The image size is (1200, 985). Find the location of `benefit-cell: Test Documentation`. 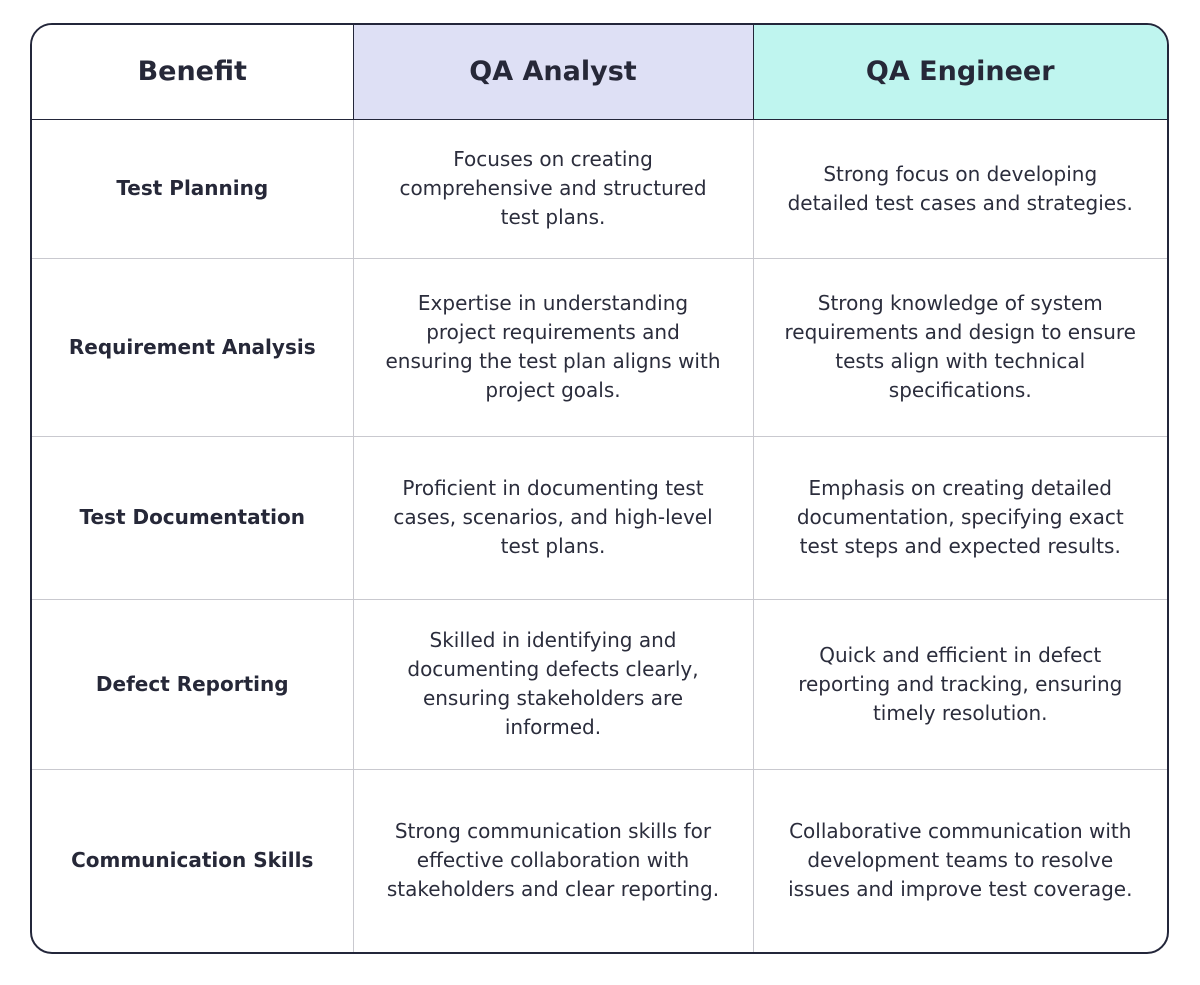

benefit-cell: Test Documentation is located at coordinates (193, 518).